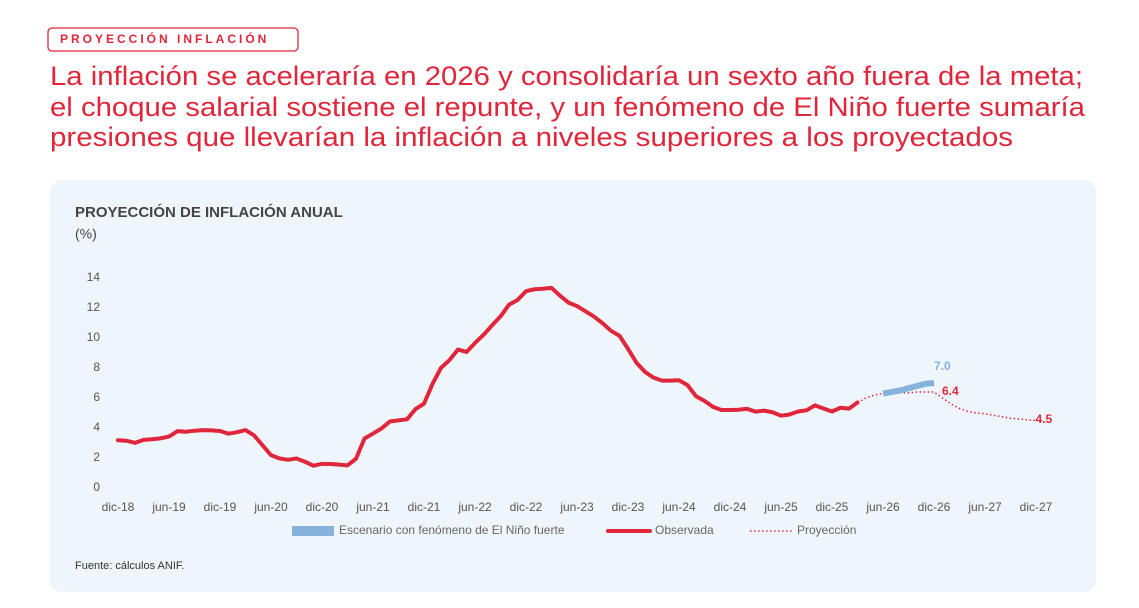 This screenshot has height=608, width=1139. I want to click on legend-swatch, so click(313, 531).